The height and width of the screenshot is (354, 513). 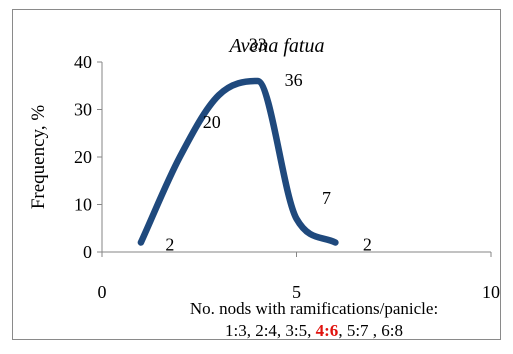 What do you see at coordinates (314, 308) in the screenshot?
I see `x-axis-label: No. nods with ramifications/panicle:` at bounding box center [314, 308].